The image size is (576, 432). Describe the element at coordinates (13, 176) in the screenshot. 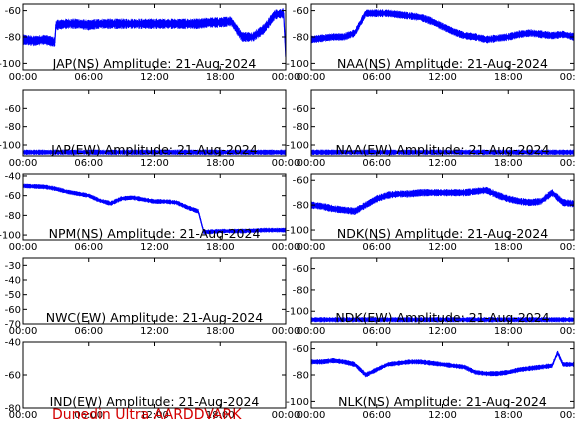

I see `y-tick-label: -40` at that location.